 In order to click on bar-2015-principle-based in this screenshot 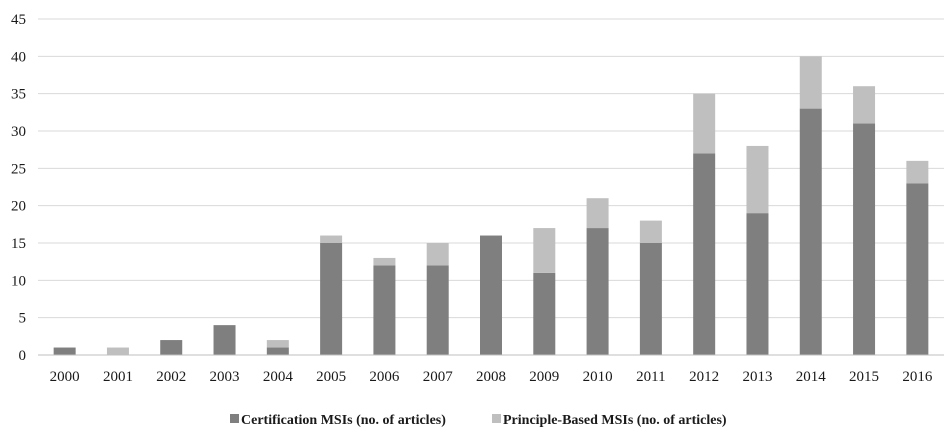, I will do `click(864, 105)`.